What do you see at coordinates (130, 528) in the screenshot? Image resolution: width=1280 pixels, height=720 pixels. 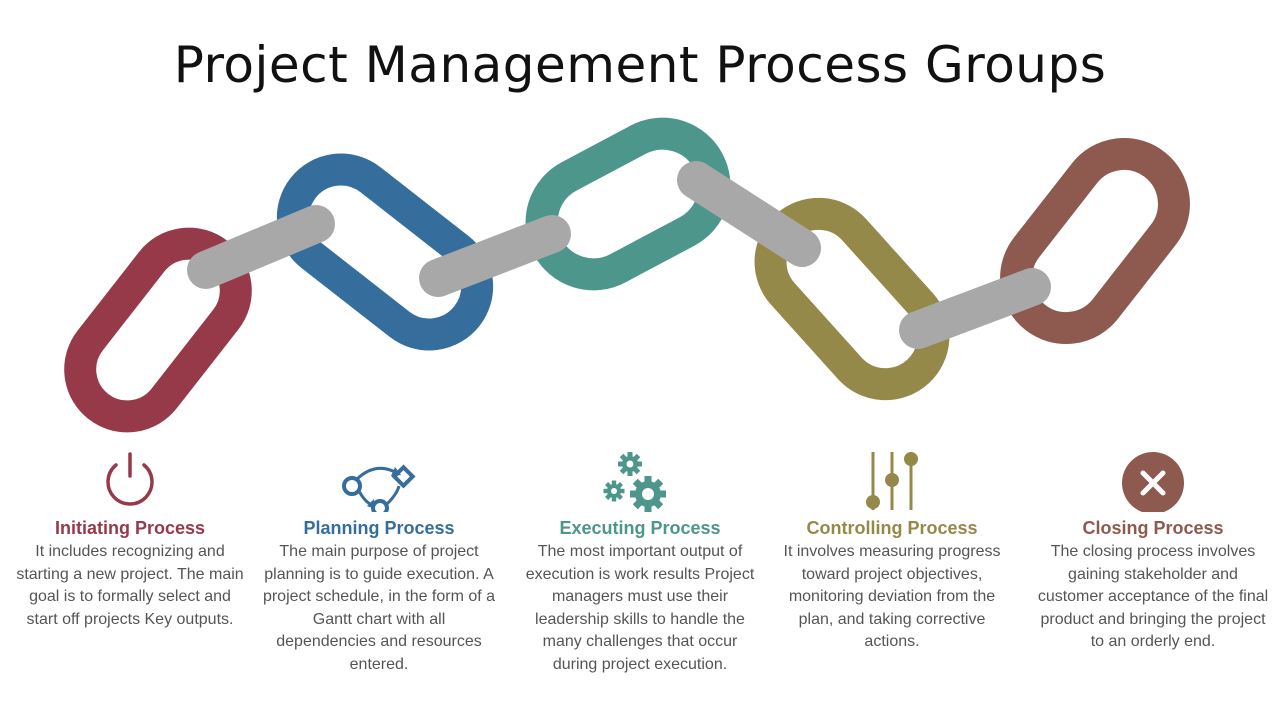 I see `process-heading: Initiating Process` at bounding box center [130, 528].